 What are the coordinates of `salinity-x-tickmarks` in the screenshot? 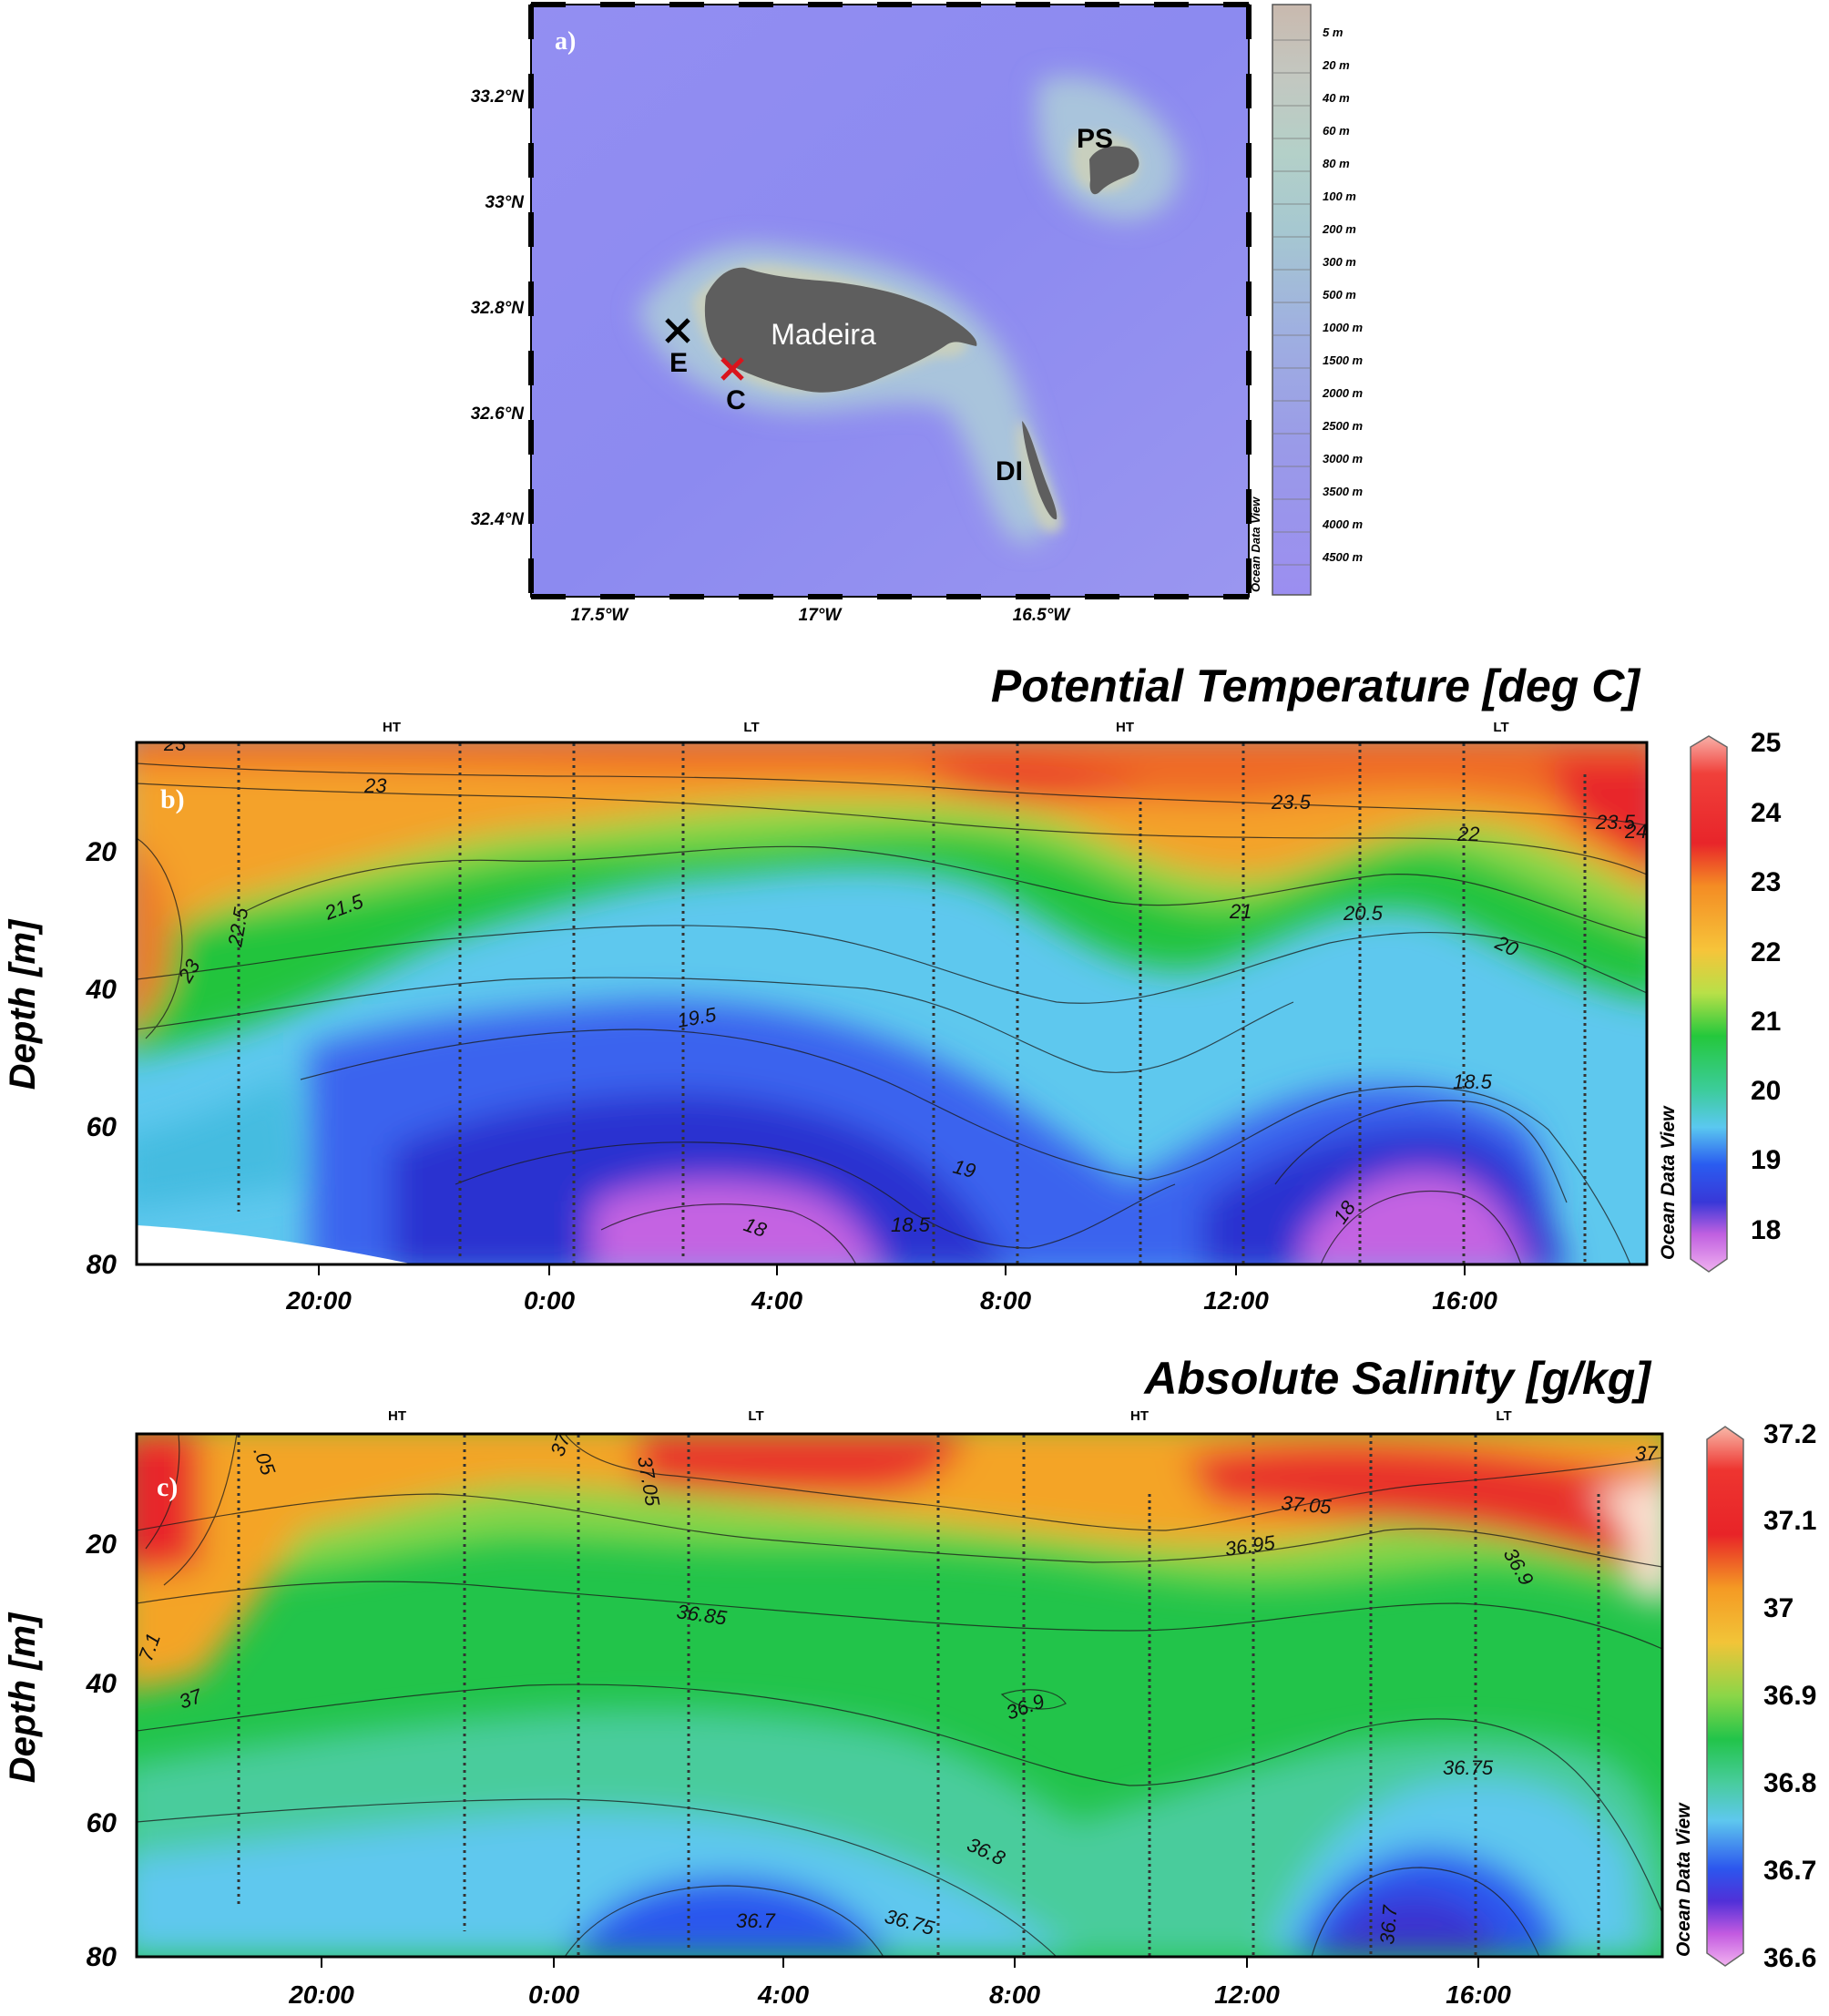 It's located at (900, 1962).